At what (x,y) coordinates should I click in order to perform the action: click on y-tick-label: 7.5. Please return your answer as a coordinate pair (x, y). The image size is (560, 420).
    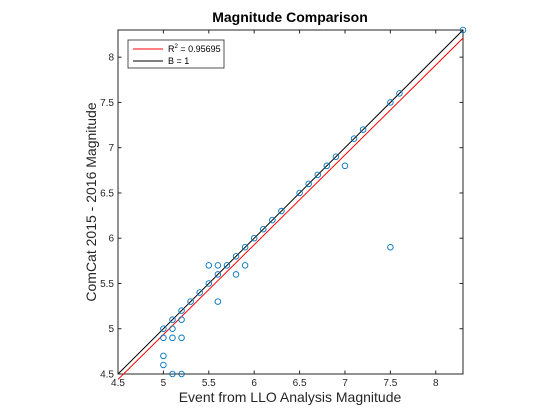
    Looking at the image, I should click on (107, 103).